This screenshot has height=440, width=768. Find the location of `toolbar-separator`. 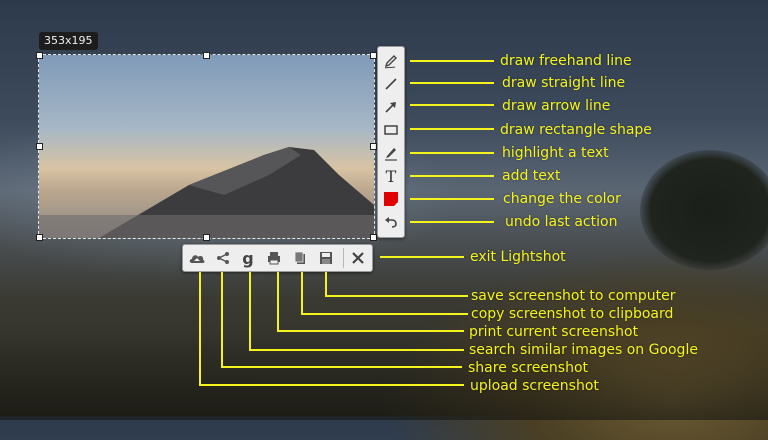

toolbar-separator is located at coordinates (343, 258).